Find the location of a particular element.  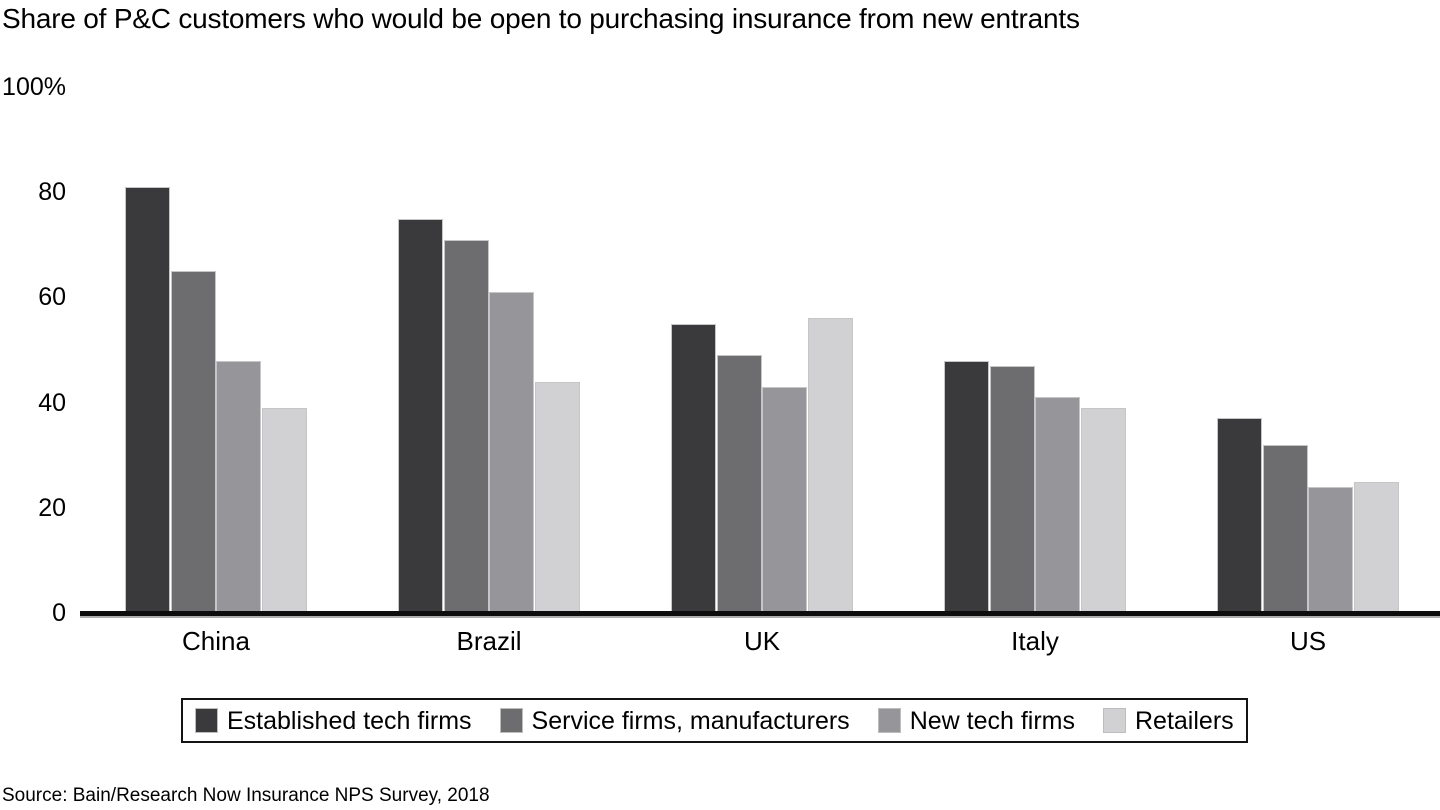

category-label: China is located at coordinates (216, 641).